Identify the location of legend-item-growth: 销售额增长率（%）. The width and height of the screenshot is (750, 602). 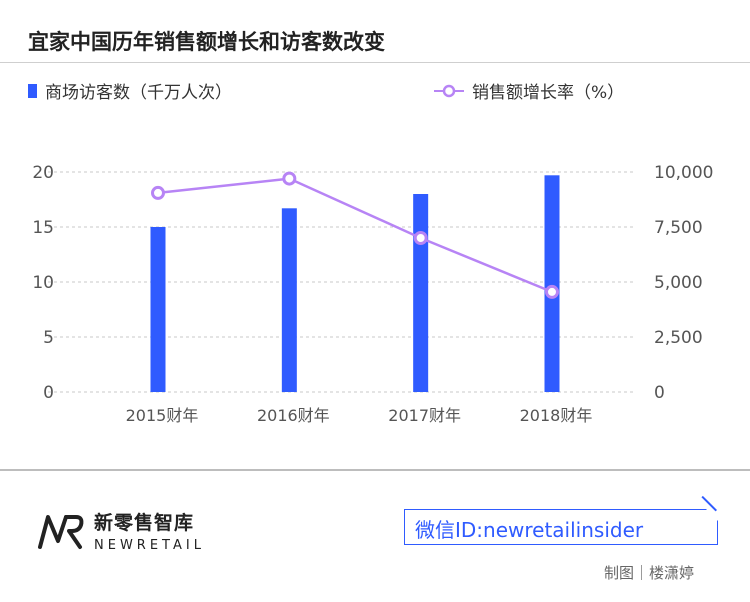
(529, 90).